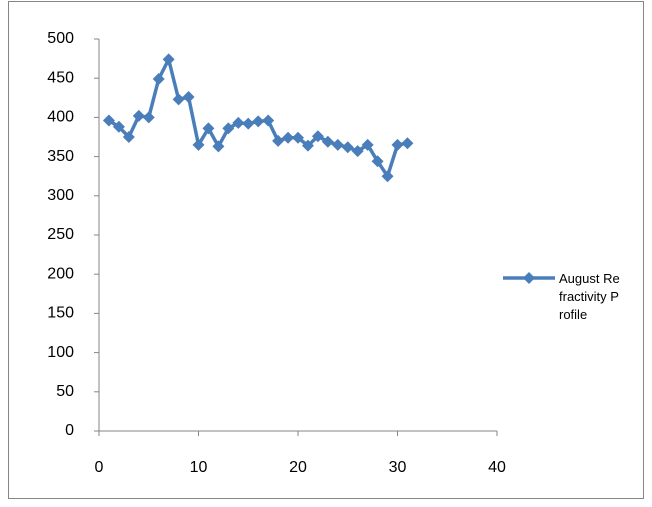 Image resolution: width=652 pixels, height=507 pixels. What do you see at coordinates (69, 430) in the screenshot?
I see `y-tick-label: 0` at bounding box center [69, 430].